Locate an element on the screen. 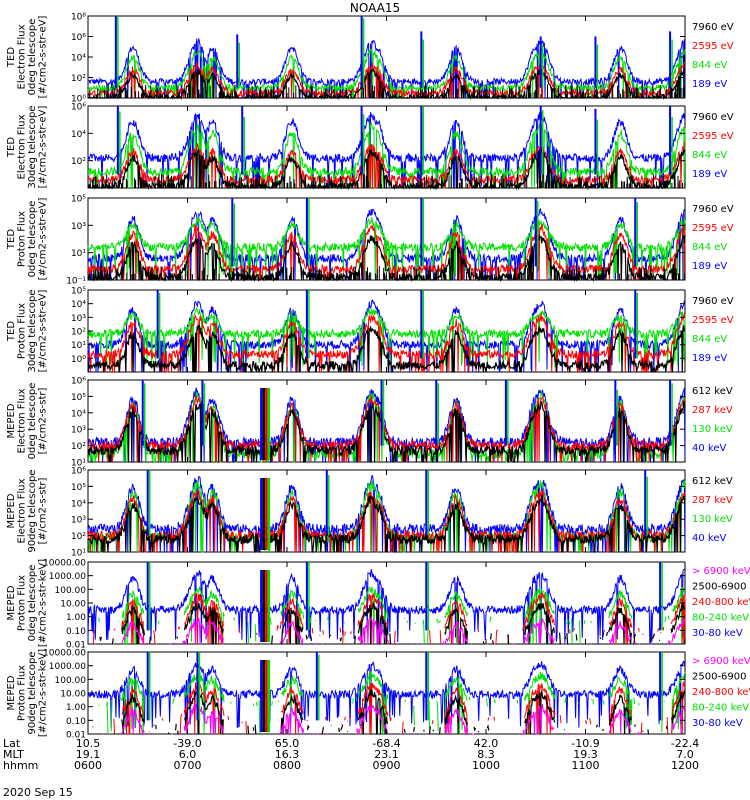  x-tick-lat: -22.4 is located at coordinates (685, 743).